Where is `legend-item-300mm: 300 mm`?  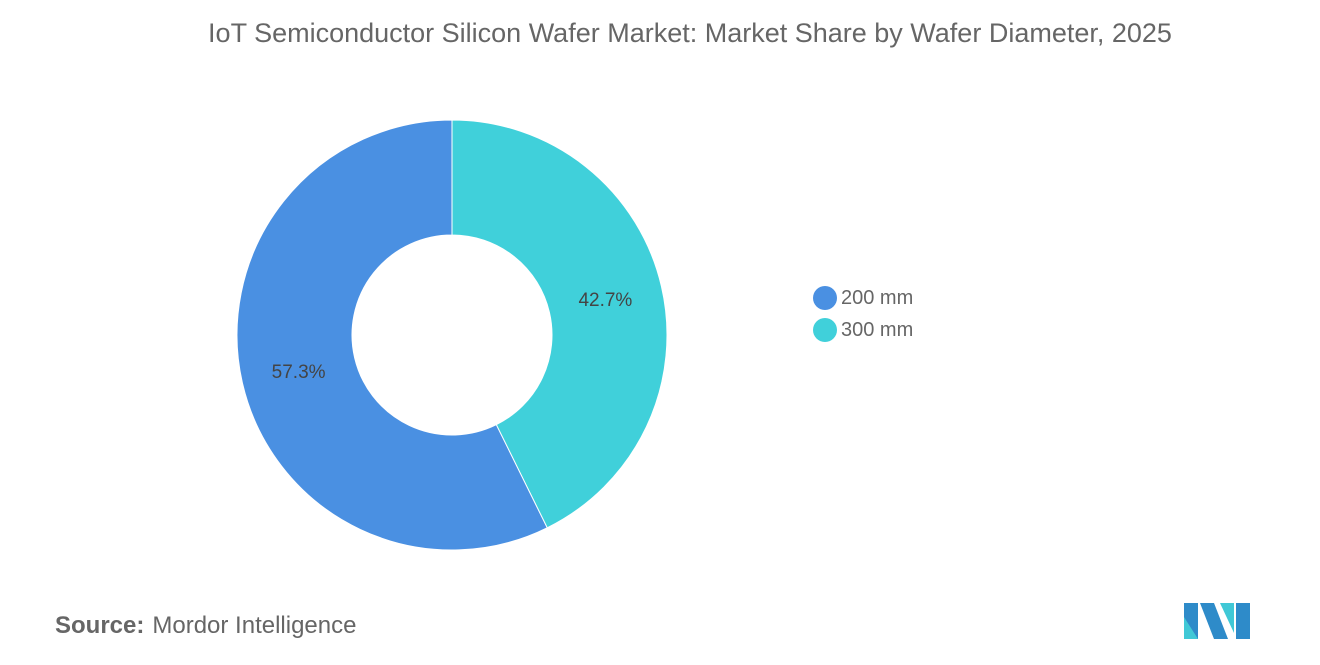 legend-item-300mm: 300 mm is located at coordinates (863, 330).